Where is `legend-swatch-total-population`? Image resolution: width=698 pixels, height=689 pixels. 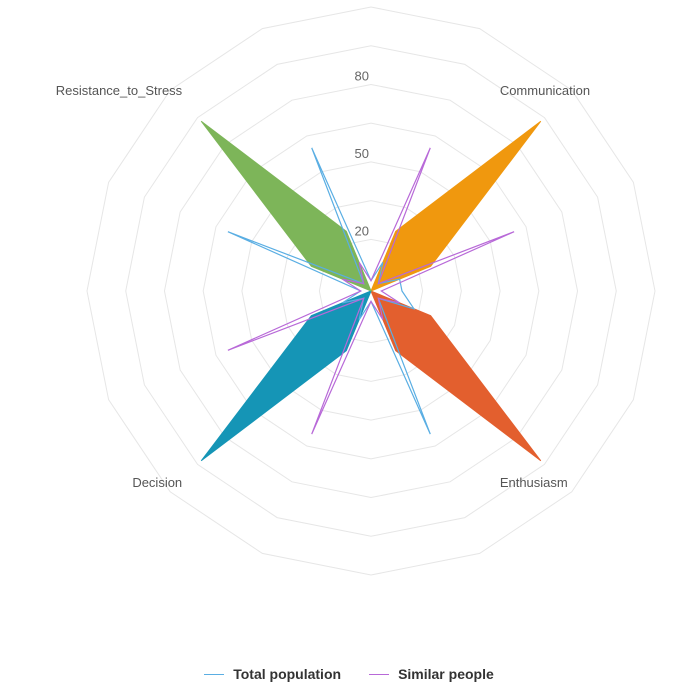 legend-swatch-total-population is located at coordinates (214, 674).